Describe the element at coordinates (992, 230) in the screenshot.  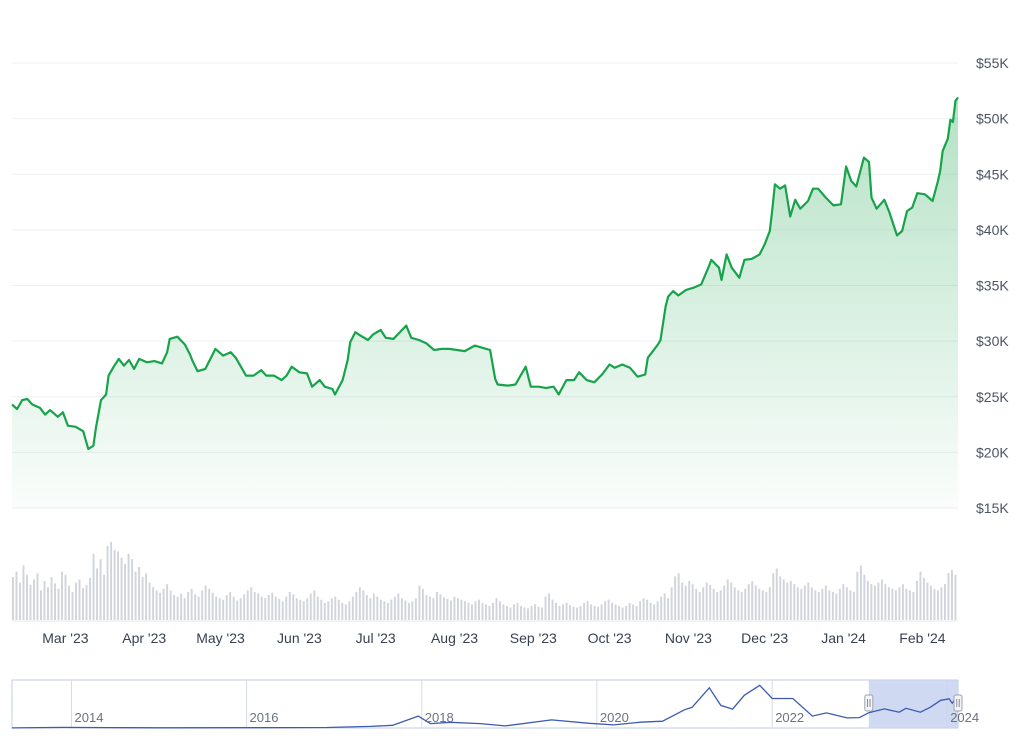
I see `y-tick-label: $40K` at that location.